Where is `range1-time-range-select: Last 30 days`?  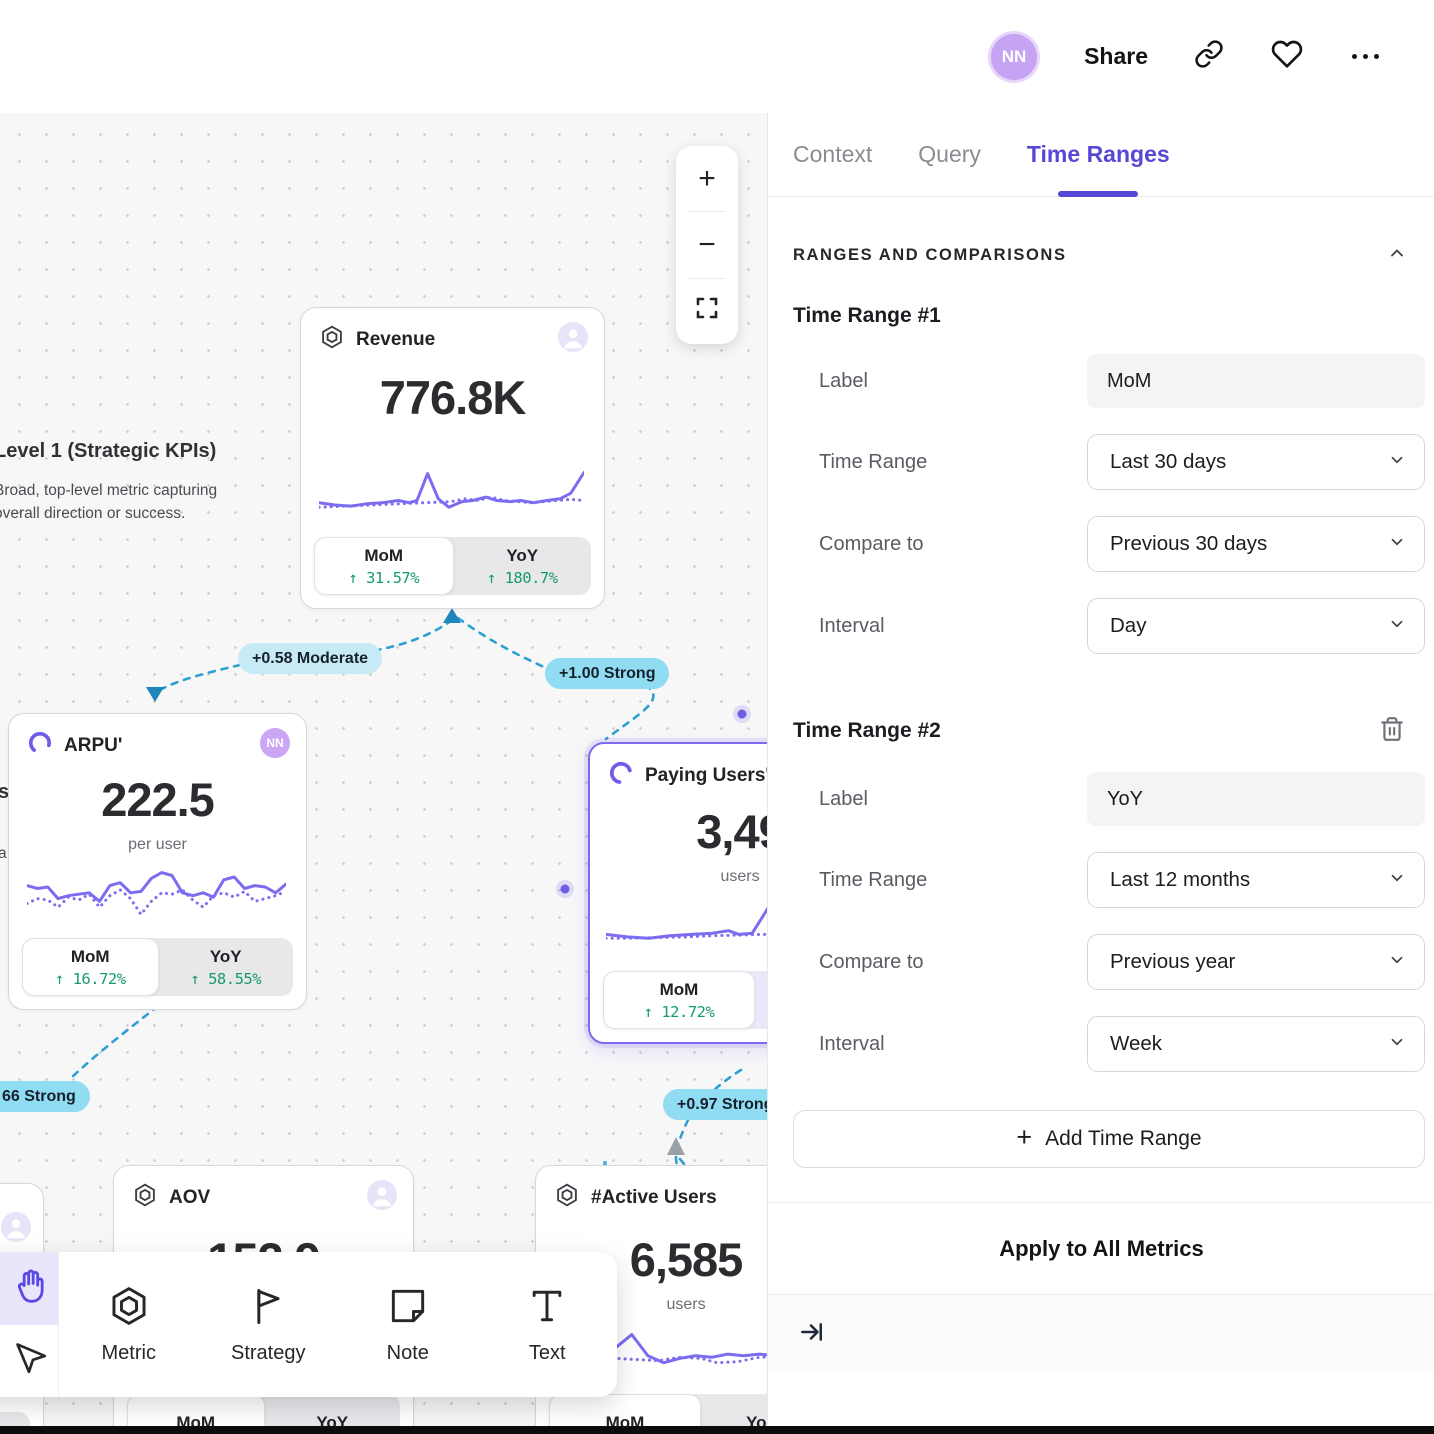
range1-time-range-select: Last 30 days is located at coordinates (1256, 462).